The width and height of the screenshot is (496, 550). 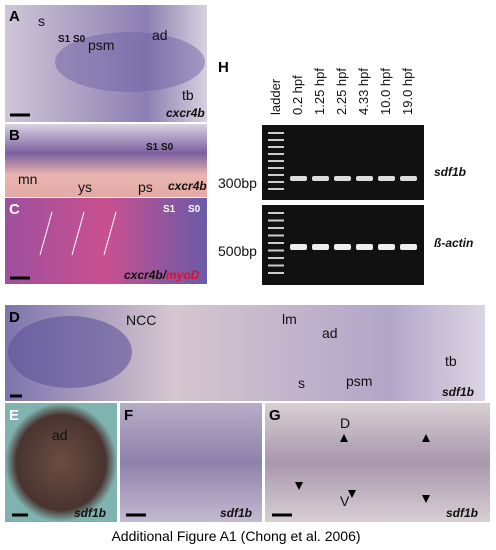 I want to click on lane-label: 19.0 hpf, so click(x=407, y=91).